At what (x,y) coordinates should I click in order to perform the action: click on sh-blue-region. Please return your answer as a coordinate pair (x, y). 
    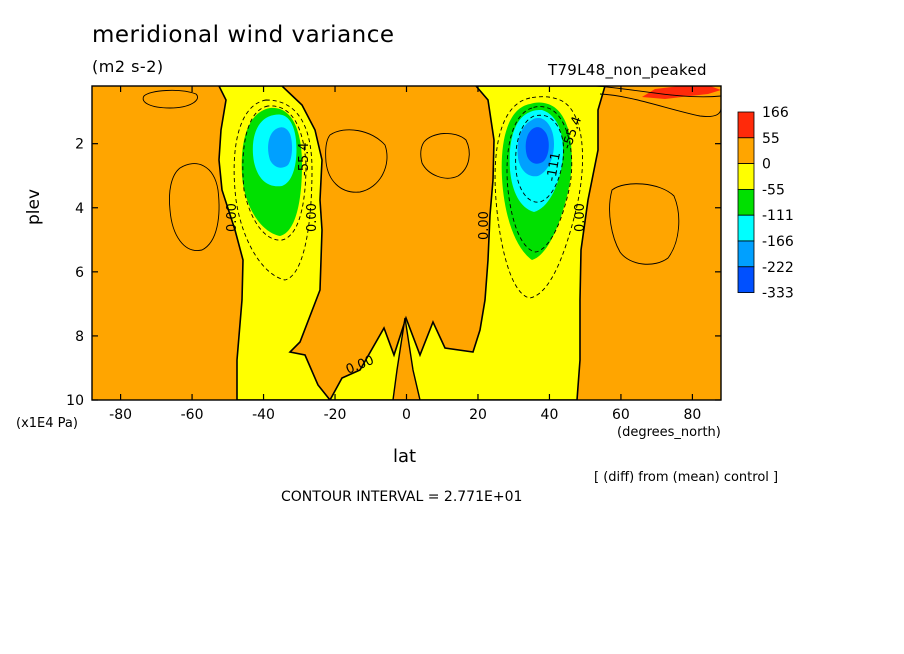
    Looking at the image, I should click on (280, 147).